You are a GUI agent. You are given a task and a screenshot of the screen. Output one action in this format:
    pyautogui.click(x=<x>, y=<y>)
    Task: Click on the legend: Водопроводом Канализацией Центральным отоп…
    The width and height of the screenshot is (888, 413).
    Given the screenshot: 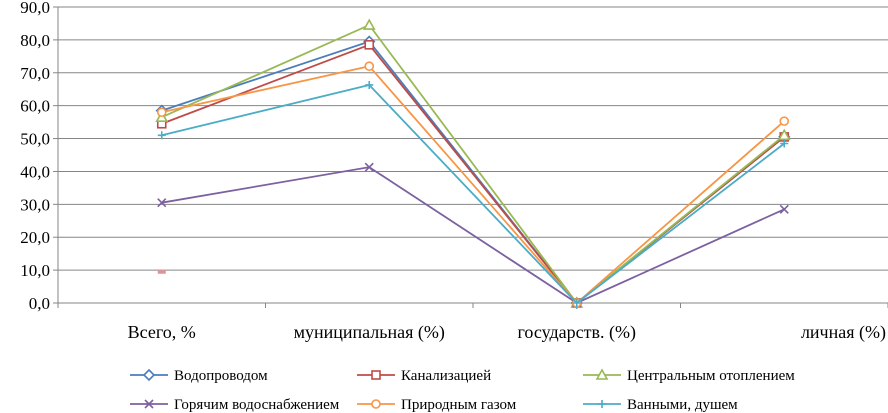 What is the action you would take?
    pyautogui.click(x=462, y=390)
    